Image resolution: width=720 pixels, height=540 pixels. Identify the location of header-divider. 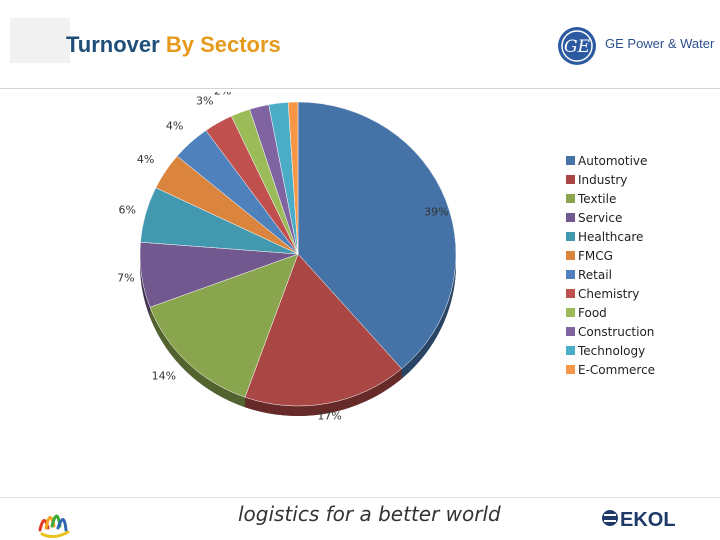
(360, 88).